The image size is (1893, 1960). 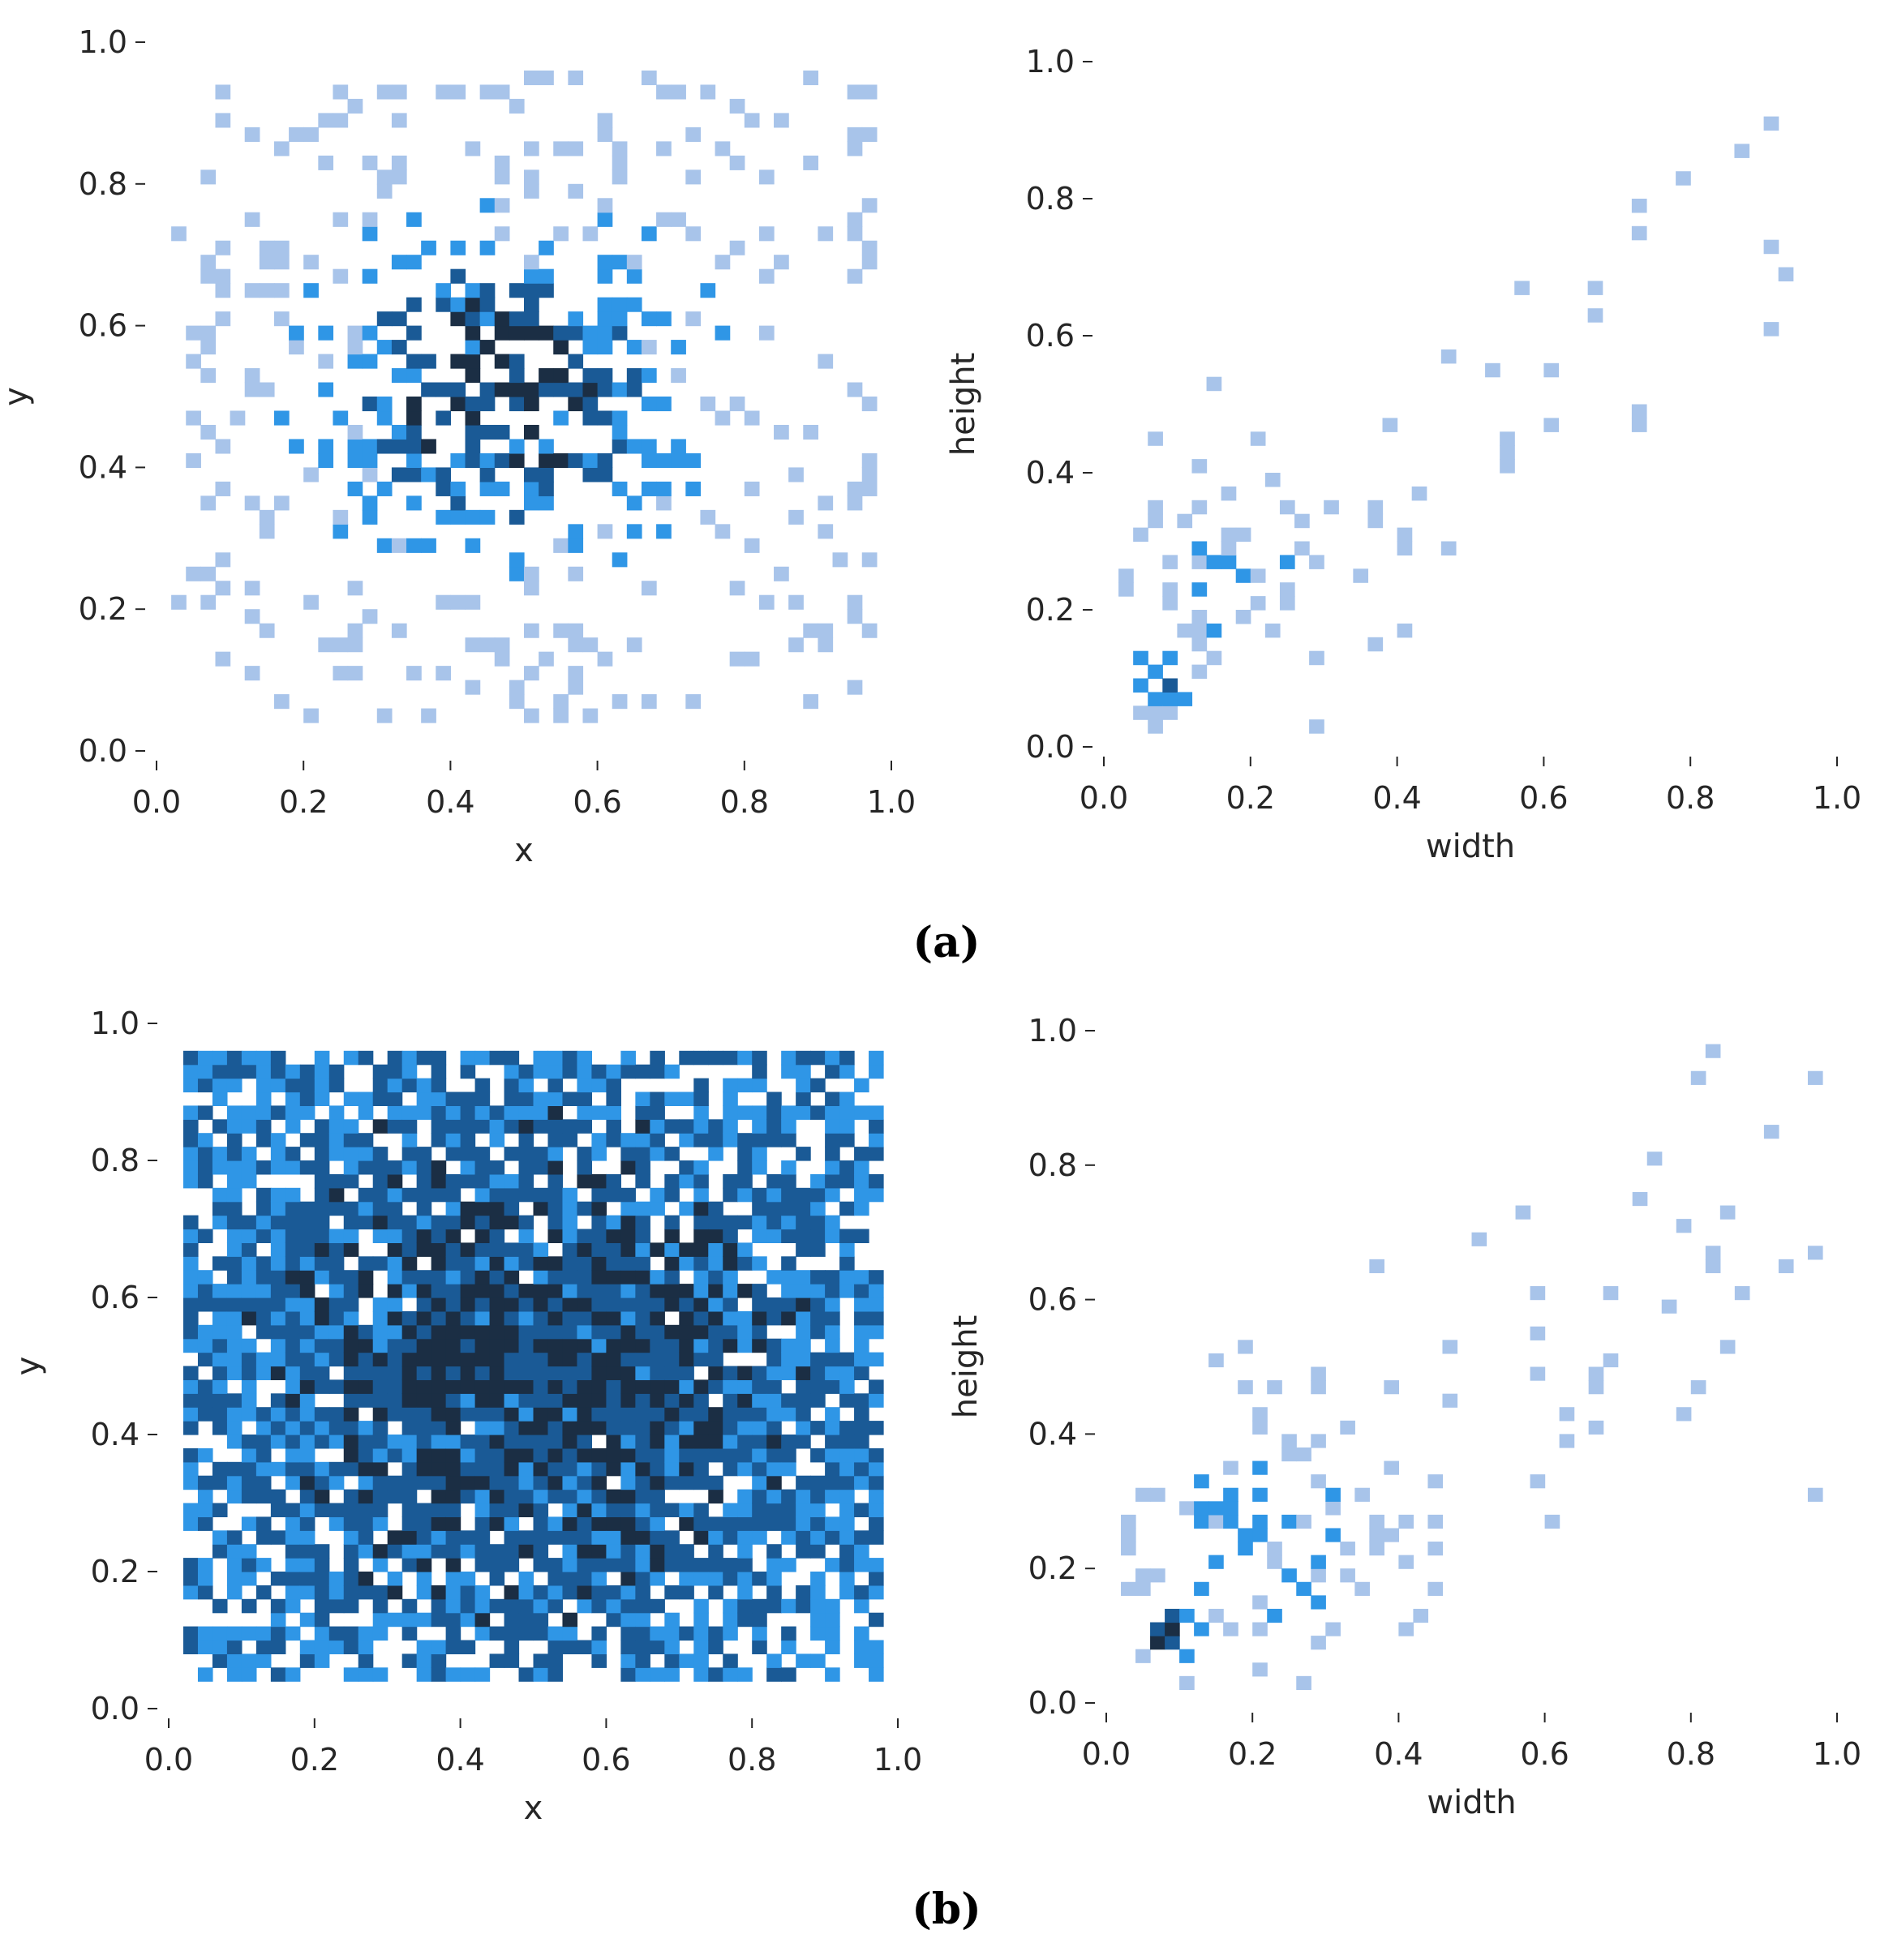 I want to click on x-tick-label: 0.2, so click(x=303, y=802).